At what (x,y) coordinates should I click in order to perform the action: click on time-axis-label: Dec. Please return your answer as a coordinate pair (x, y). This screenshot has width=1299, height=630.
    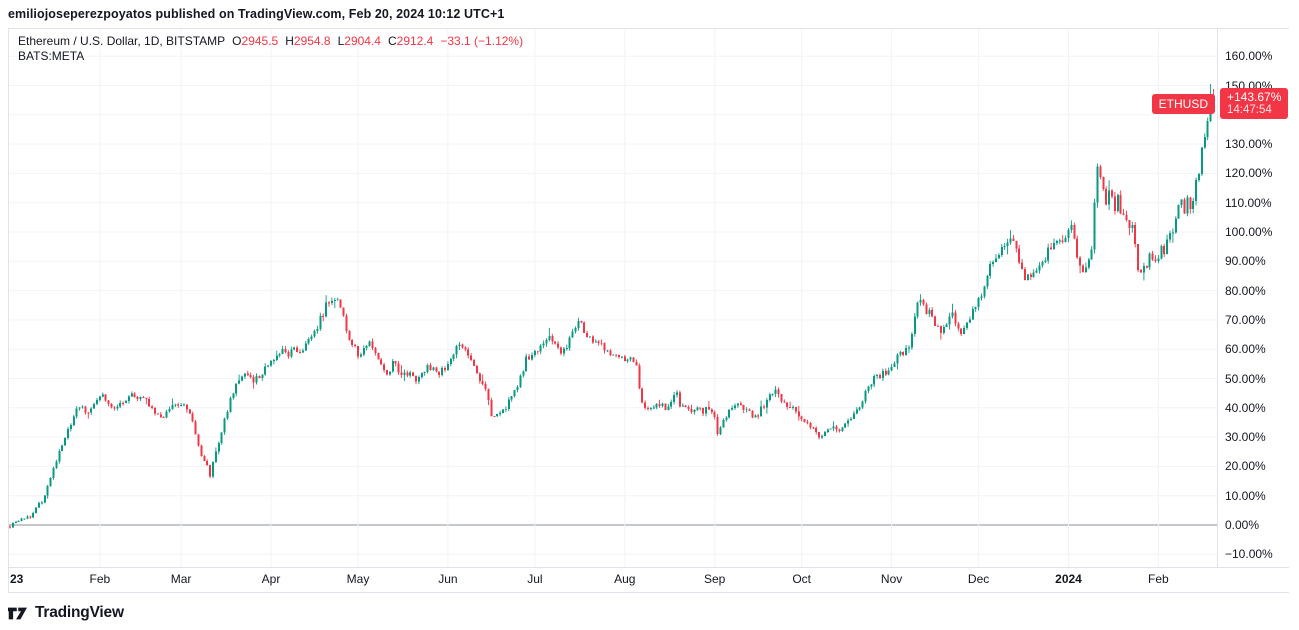
    Looking at the image, I should click on (978, 579).